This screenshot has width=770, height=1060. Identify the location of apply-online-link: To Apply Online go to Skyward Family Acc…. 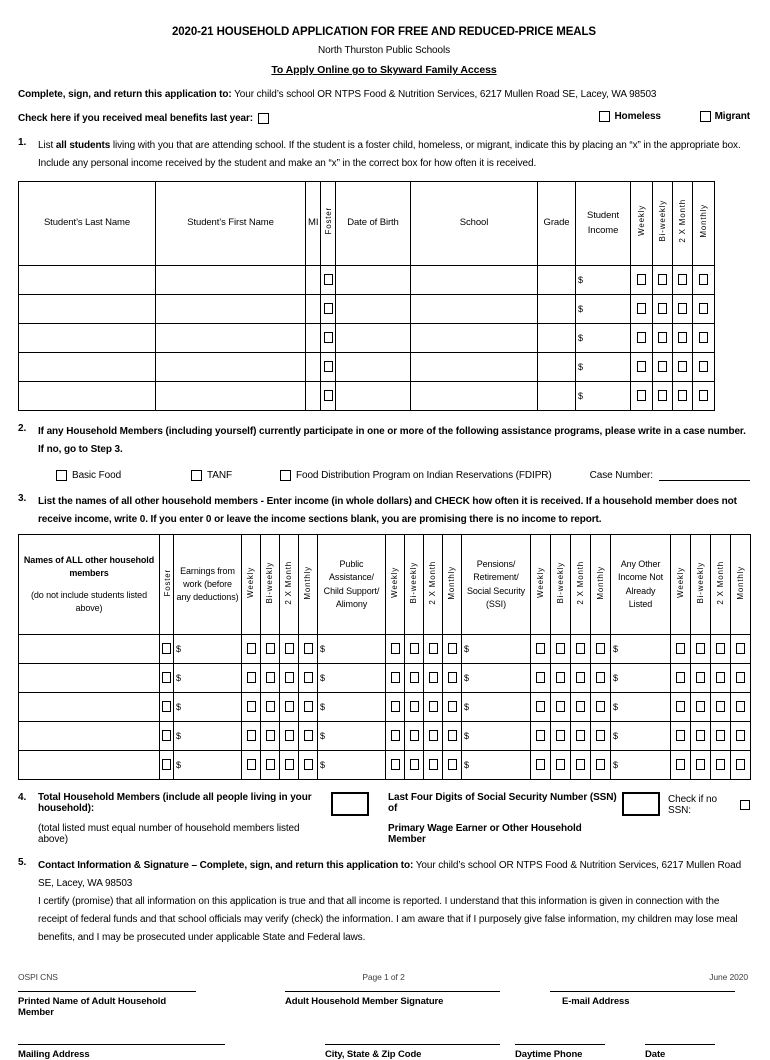
(384, 70).